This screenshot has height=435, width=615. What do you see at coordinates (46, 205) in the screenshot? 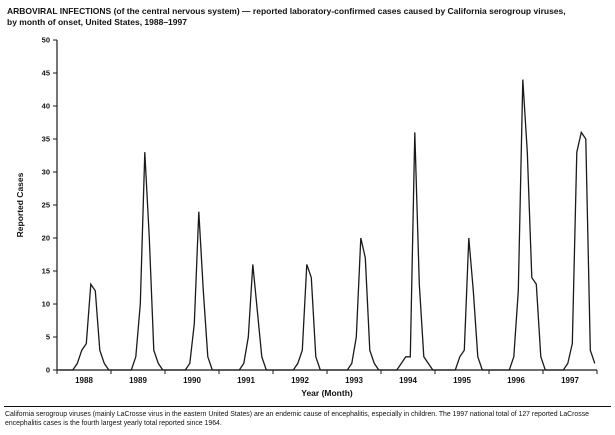
I see `y-tick-label: 25` at bounding box center [46, 205].